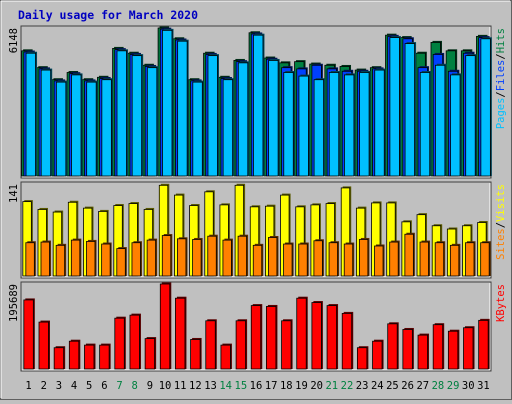  I want to click on x-tick-label: 16, so click(256, 386).